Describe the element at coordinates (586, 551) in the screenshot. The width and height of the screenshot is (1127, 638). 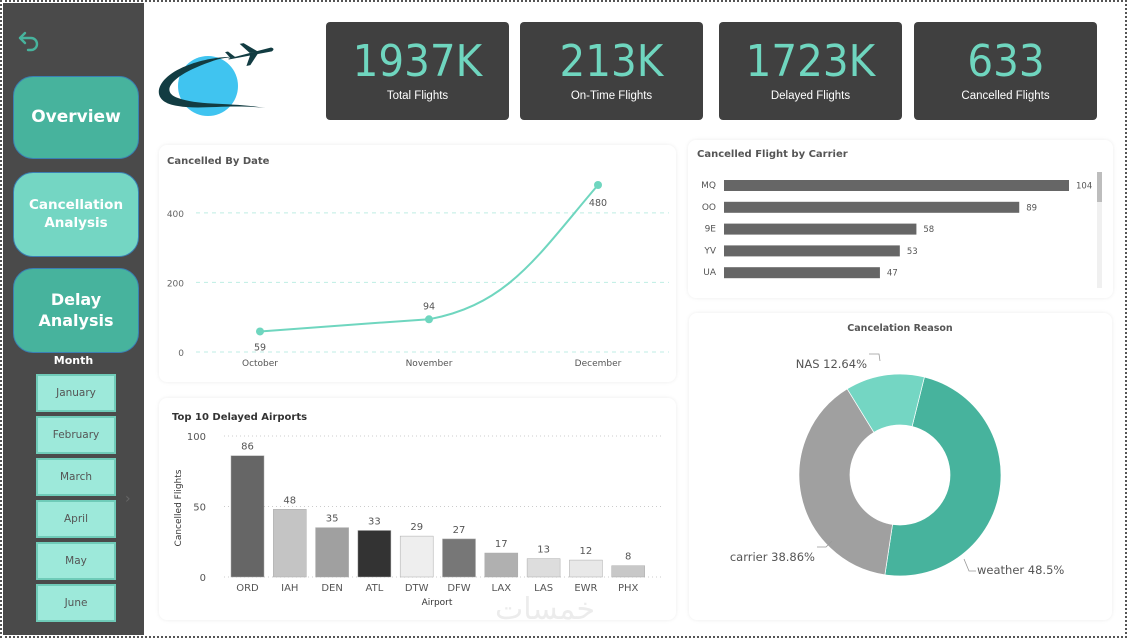
I see `data-label: 12` at that location.